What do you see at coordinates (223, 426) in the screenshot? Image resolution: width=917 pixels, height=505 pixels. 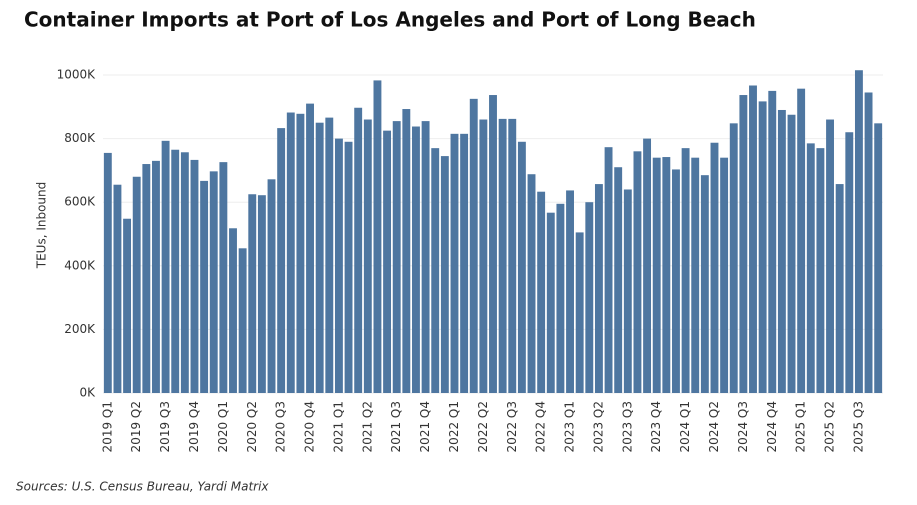 I see `x-tick-label: 2020 Q1` at bounding box center [223, 426].